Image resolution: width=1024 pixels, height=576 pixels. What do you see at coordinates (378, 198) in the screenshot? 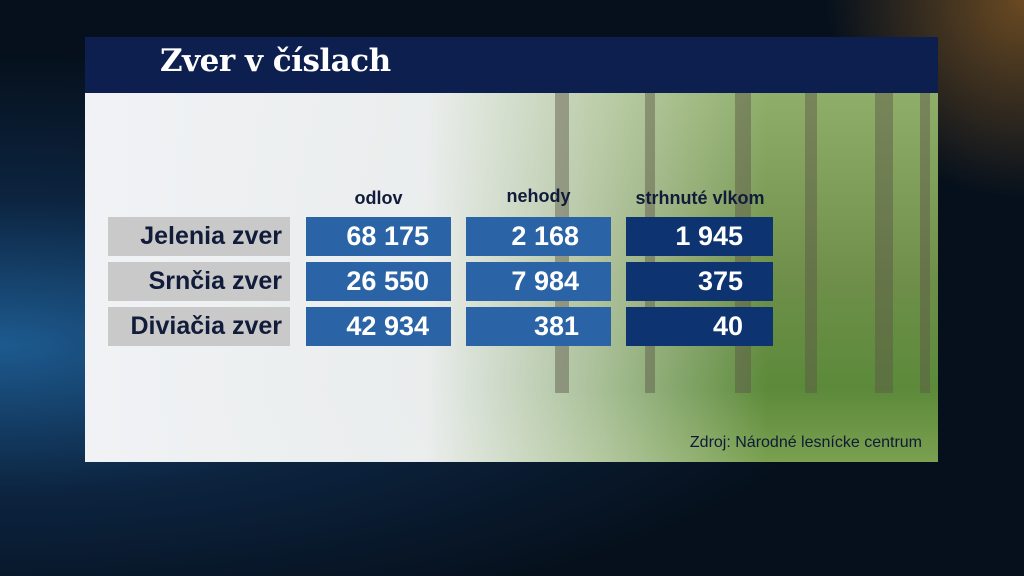
I see `column-header-odlov: odlov` at bounding box center [378, 198].